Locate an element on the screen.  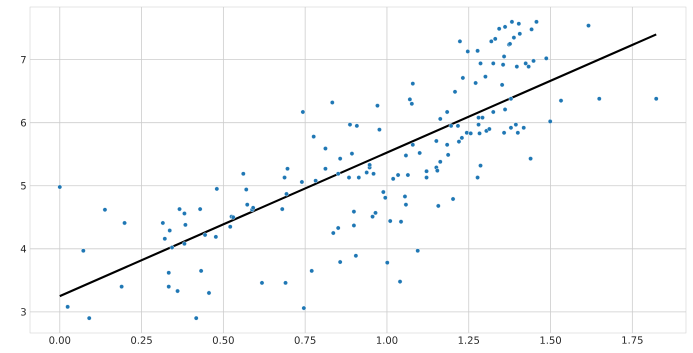
y-tick-label: 7 is located at coordinates (23, 60).